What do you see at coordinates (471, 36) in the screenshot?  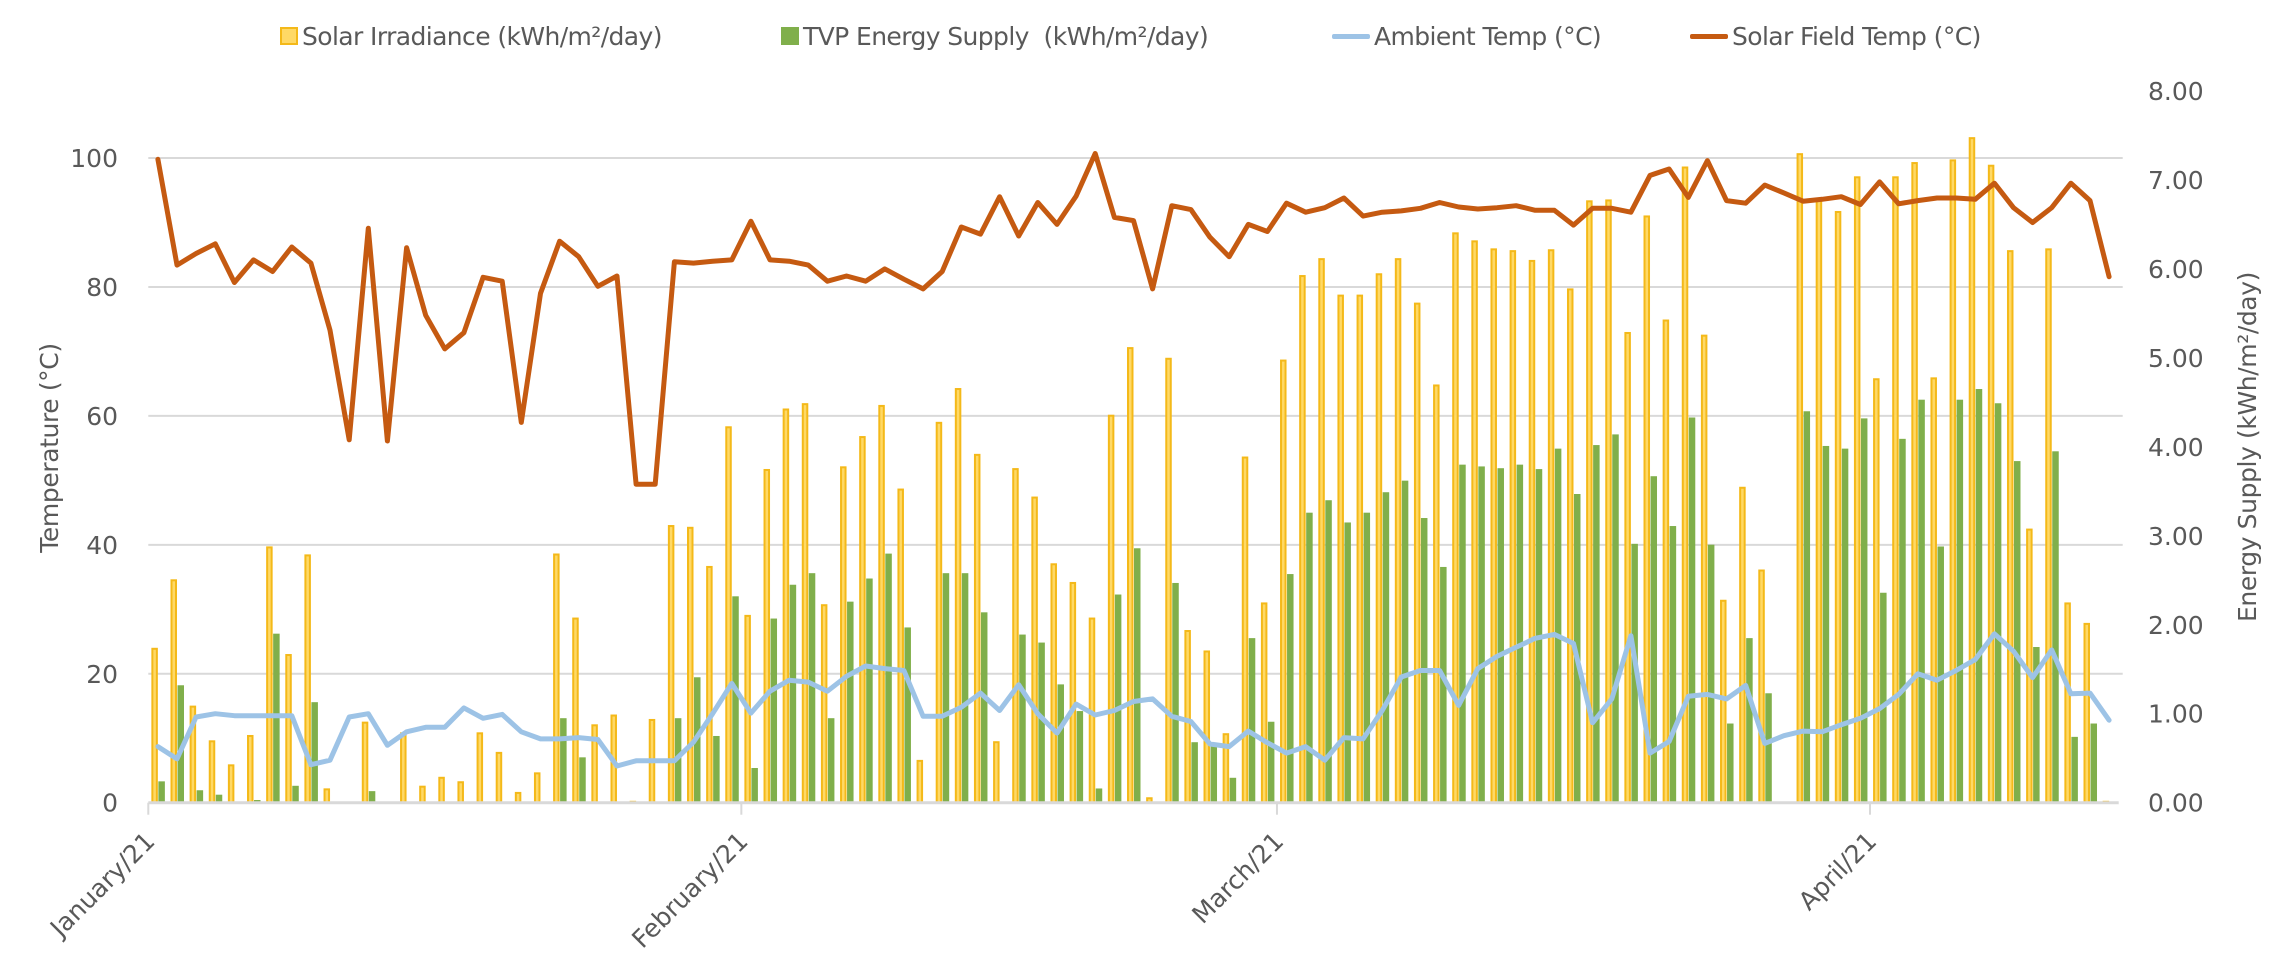 I see `legend-item-solar-irradiance: Solar Irradiance (kWh/m²/day)` at bounding box center [471, 36].